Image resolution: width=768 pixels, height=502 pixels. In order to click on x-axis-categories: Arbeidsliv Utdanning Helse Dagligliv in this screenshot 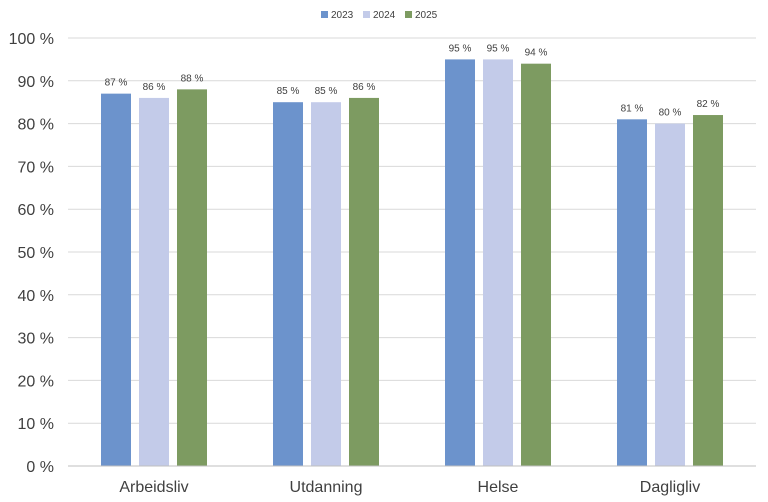, I will do `click(409, 487)`.